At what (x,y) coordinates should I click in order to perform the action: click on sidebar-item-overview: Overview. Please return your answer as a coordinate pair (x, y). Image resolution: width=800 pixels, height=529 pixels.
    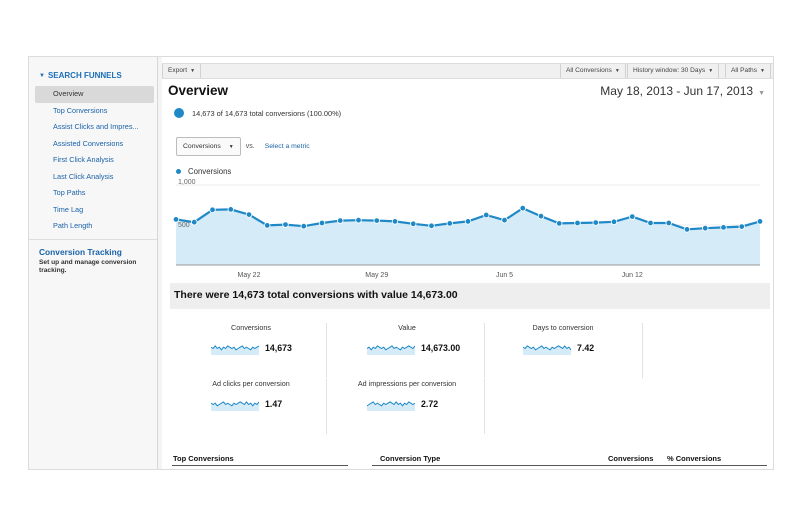
    Looking at the image, I should click on (94, 94).